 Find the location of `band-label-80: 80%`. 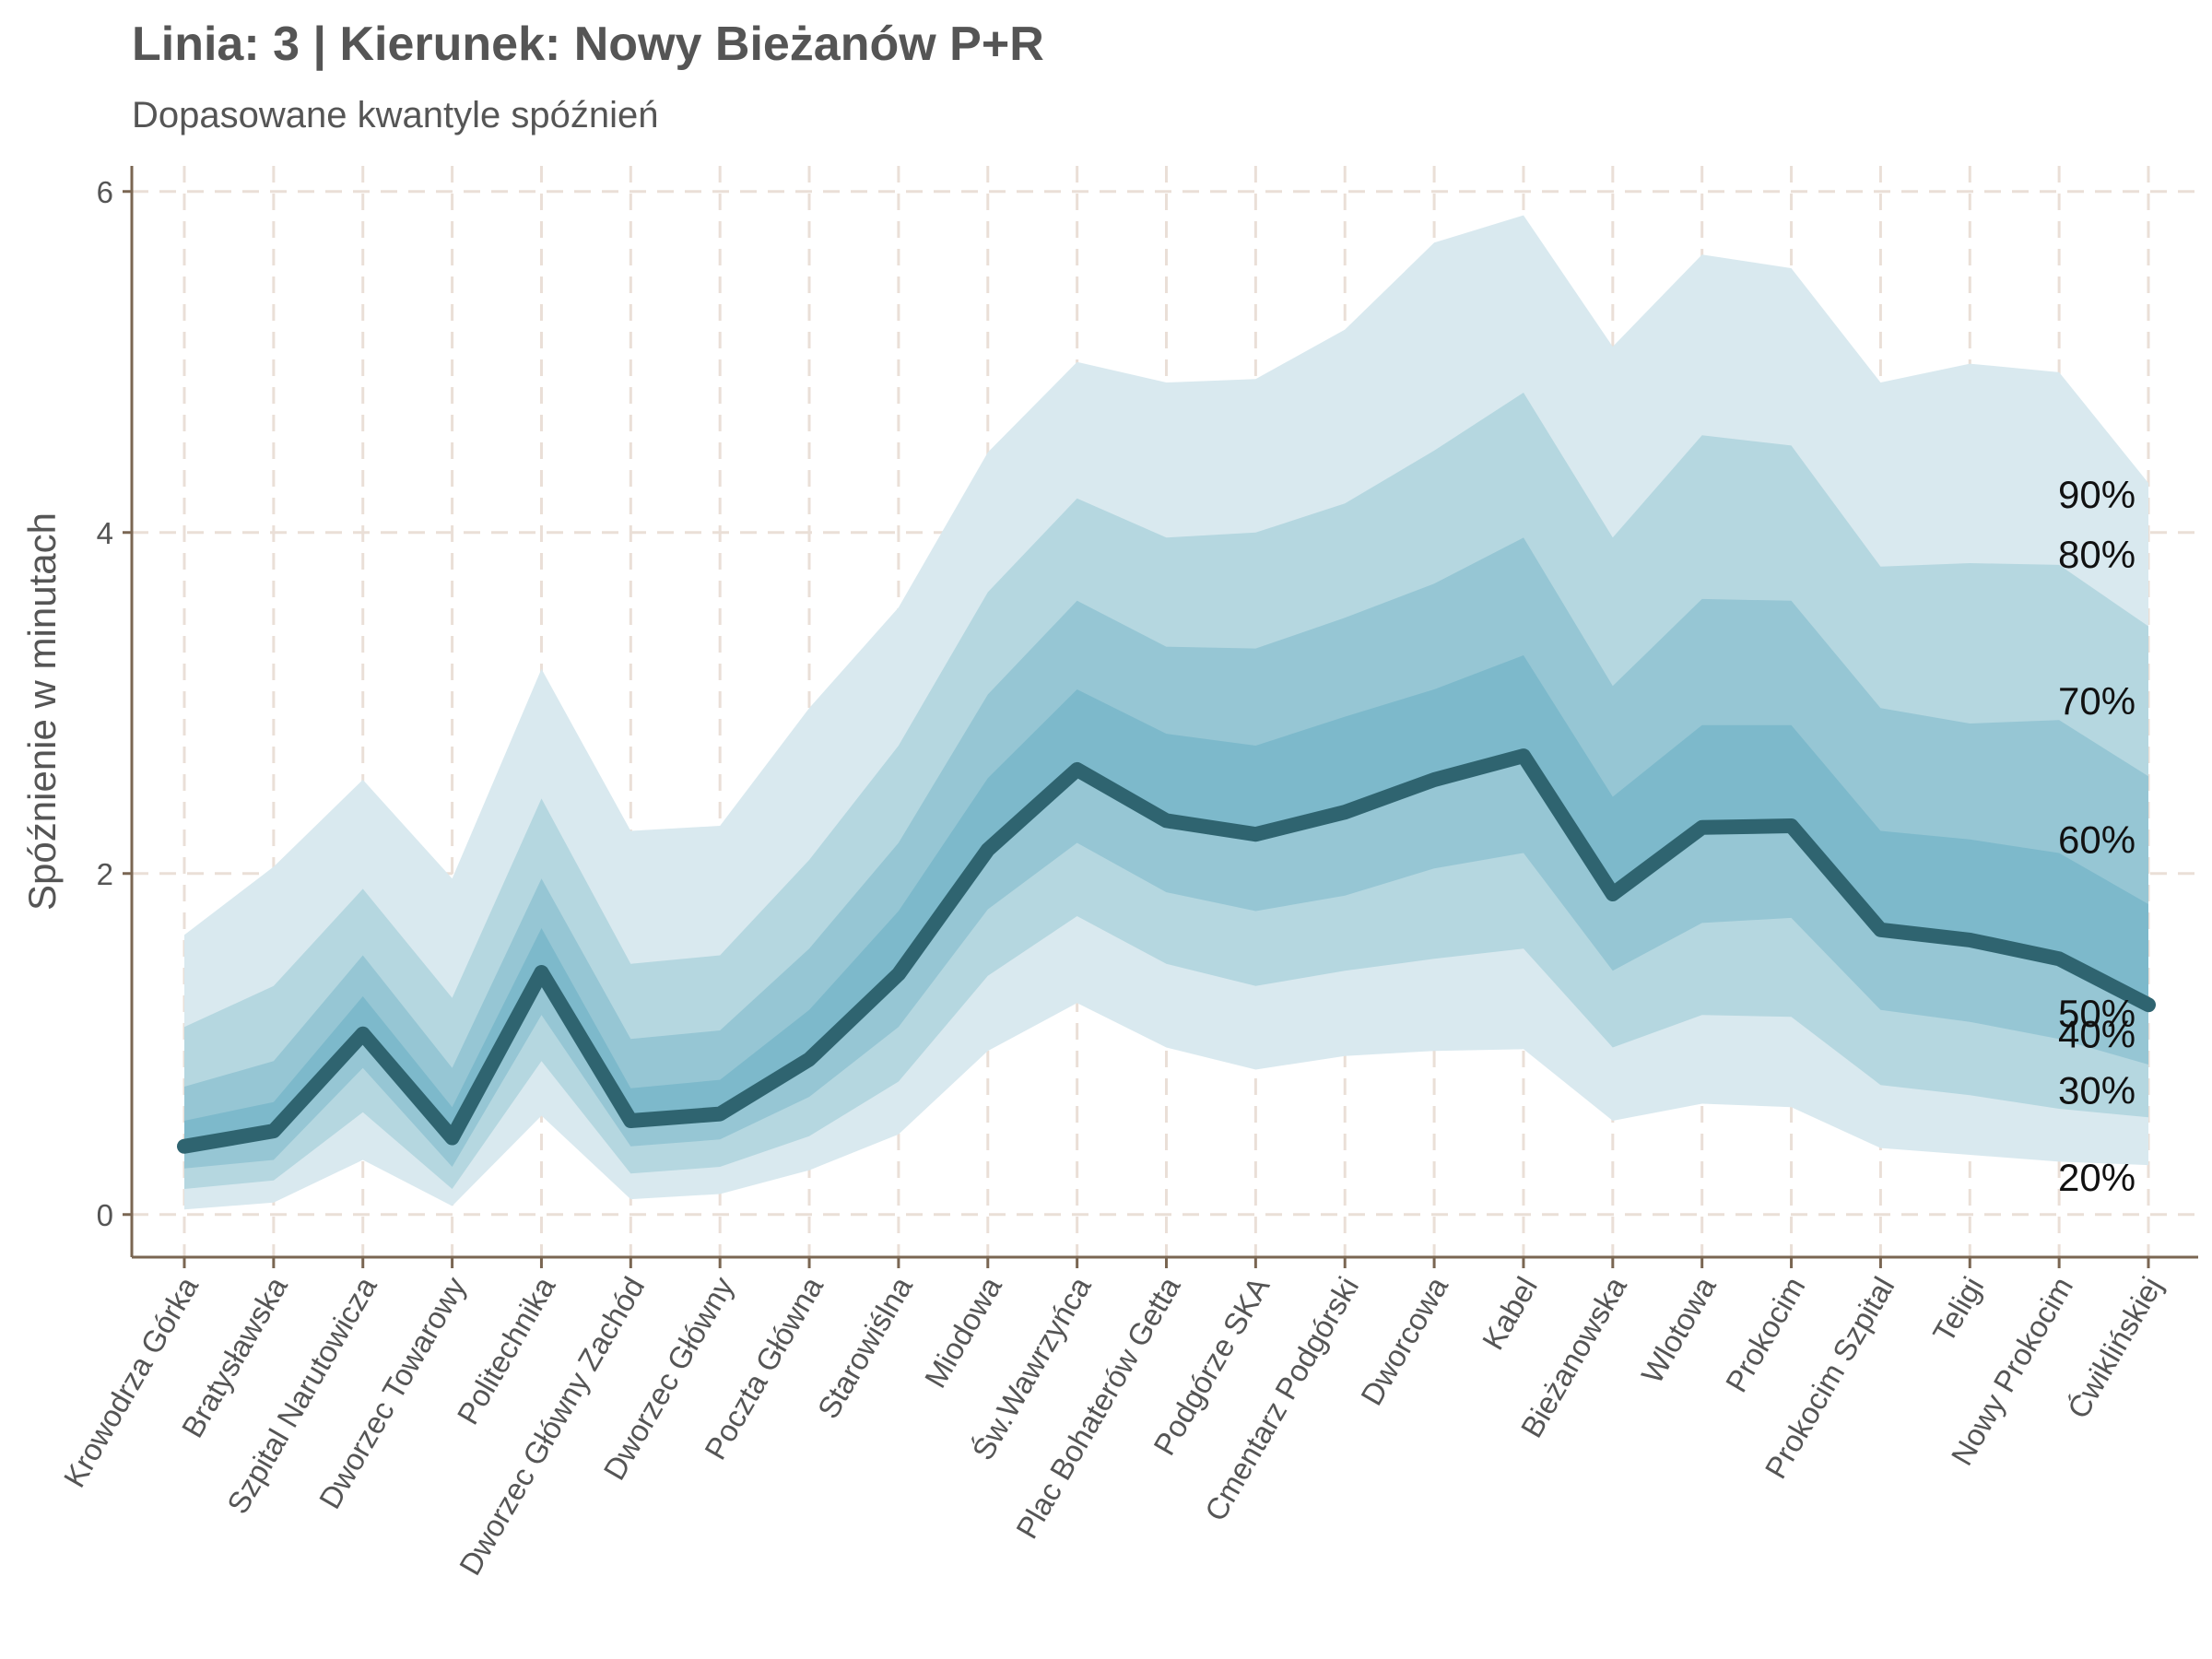

band-label-80: 80% is located at coordinates (2097, 554).